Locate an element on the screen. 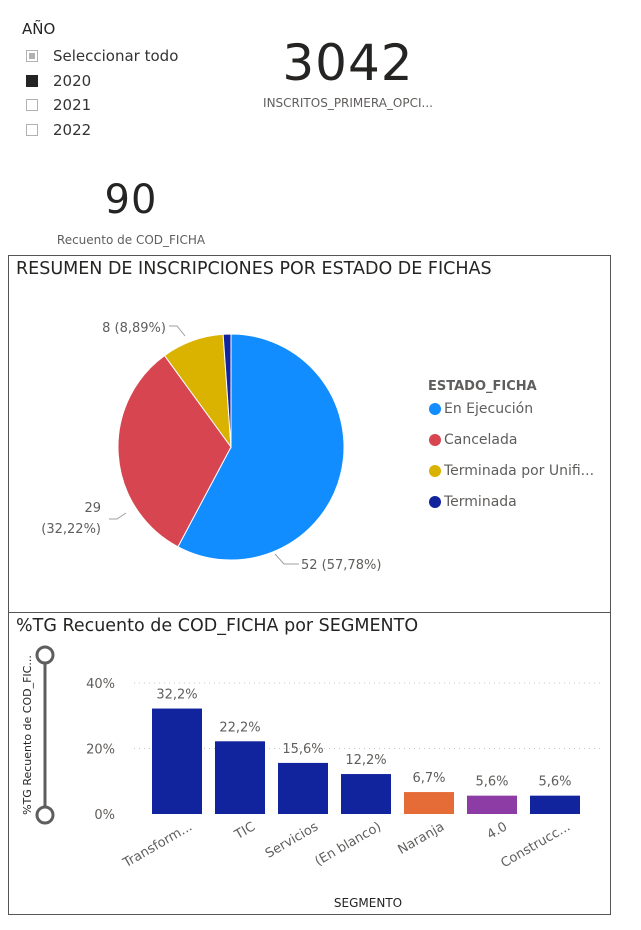  legend-label: Terminada is located at coordinates (480, 502).